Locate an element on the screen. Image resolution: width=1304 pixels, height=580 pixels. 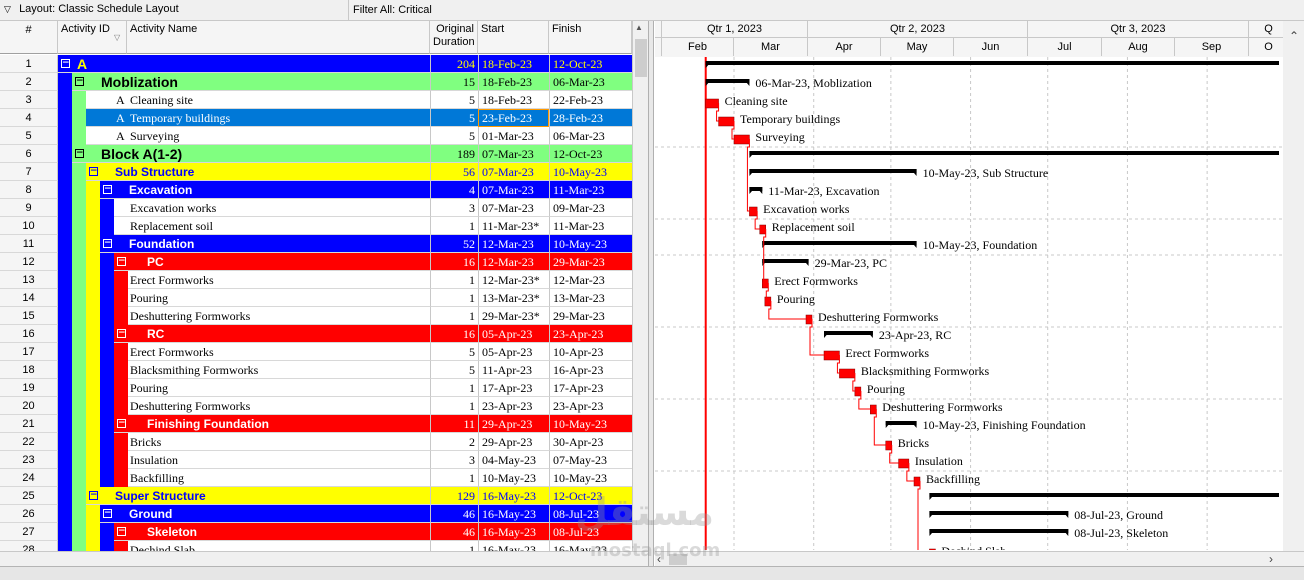
table-scrollbar: ▲ is located at coordinates (640, 286).